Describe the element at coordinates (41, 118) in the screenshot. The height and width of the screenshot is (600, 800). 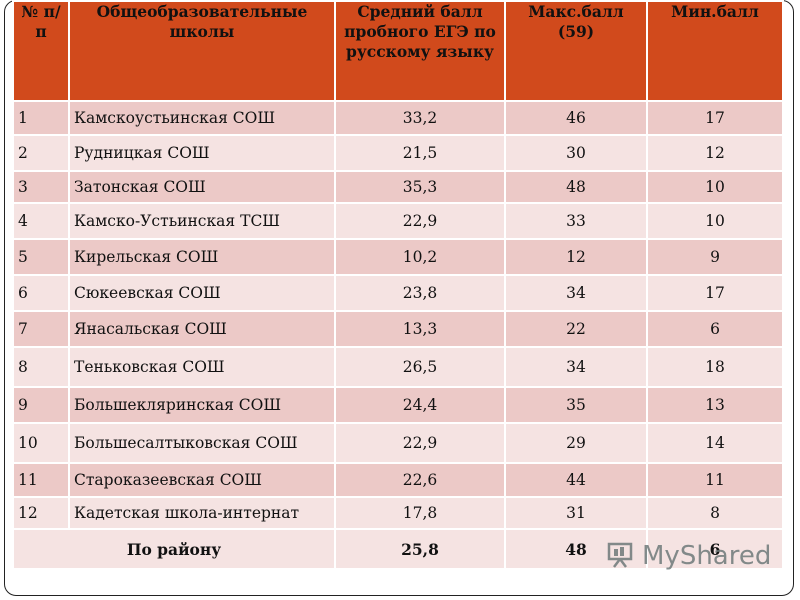
I see `cell-num: 1` at that location.